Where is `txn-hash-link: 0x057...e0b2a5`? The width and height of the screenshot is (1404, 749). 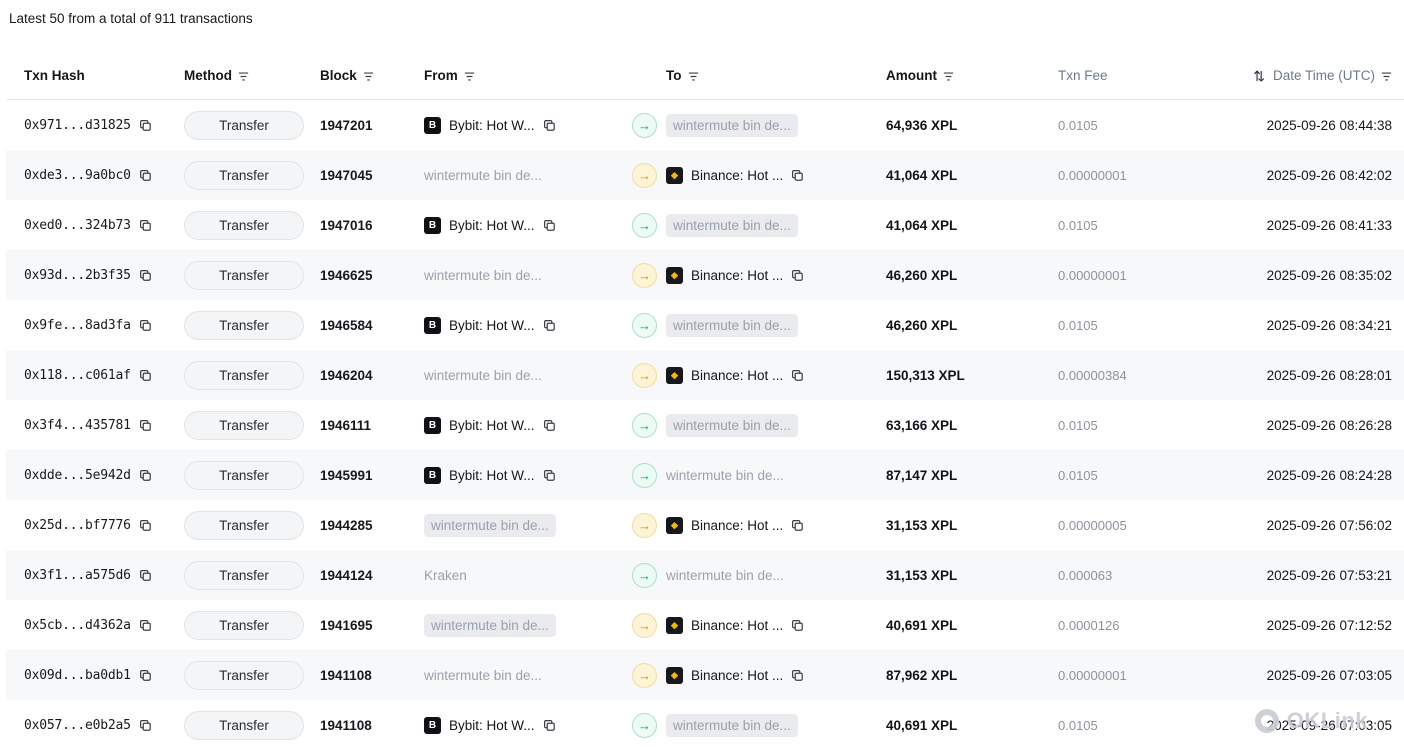 txn-hash-link: 0x057...e0b2a5 is located at coordinates (77, 725).